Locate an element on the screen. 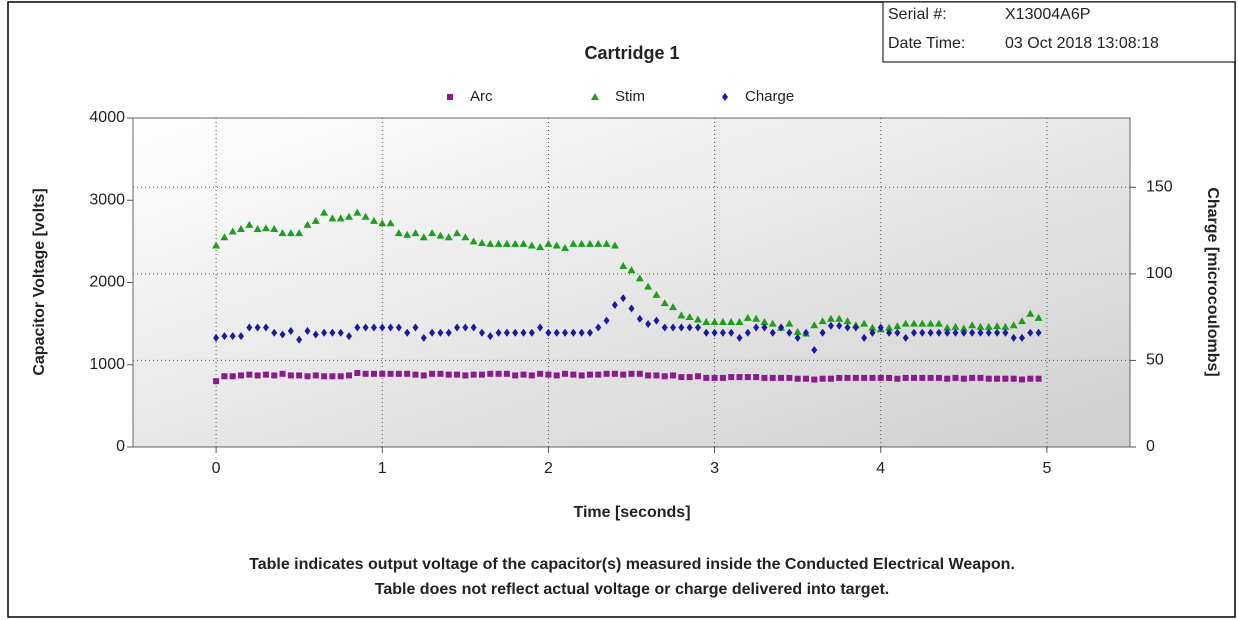 Image resolution: width=1238 pixels, height=620 pixels. legend-label: Arc is located at coordinates (481, 96).